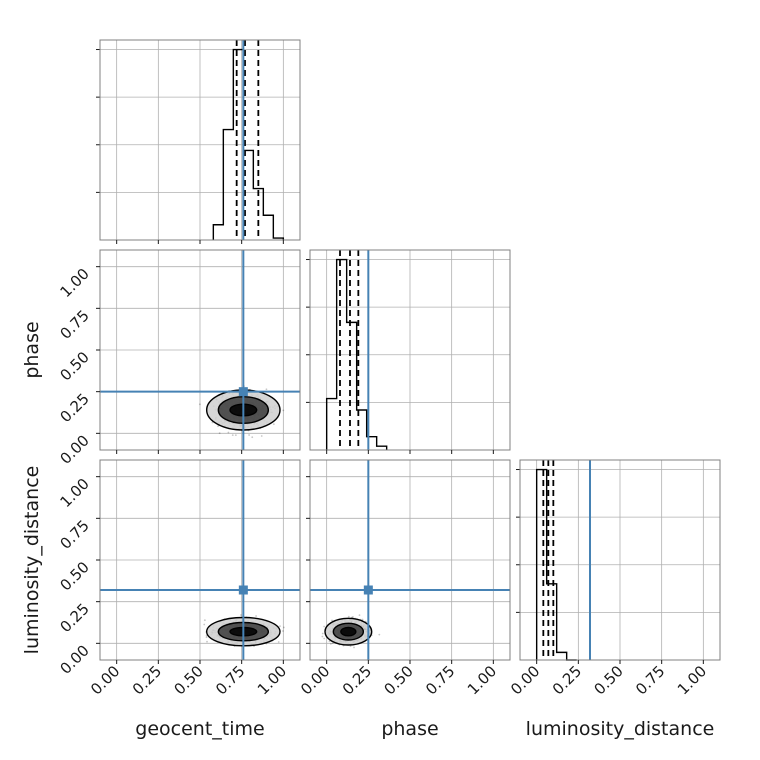  What do you see at coordinates (556, 564) in the screenshot?
I see `histogram-luminosity_distance` at bounding box center [556, 564].